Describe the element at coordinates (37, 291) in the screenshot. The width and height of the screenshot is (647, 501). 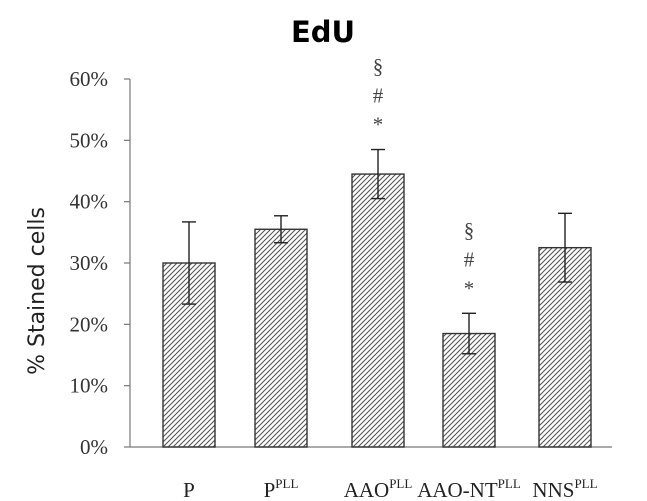
I see `y-axis-label: % Stained cells` at that location.